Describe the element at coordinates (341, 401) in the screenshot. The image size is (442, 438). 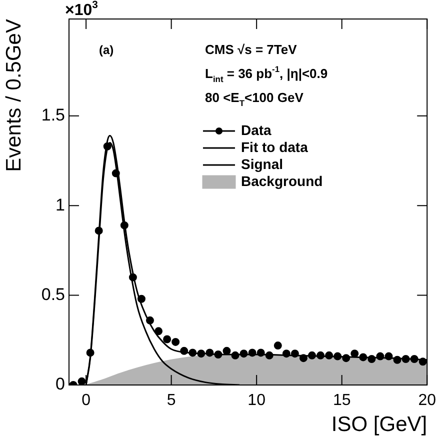
I see `x-tick-label: 15` at that location.